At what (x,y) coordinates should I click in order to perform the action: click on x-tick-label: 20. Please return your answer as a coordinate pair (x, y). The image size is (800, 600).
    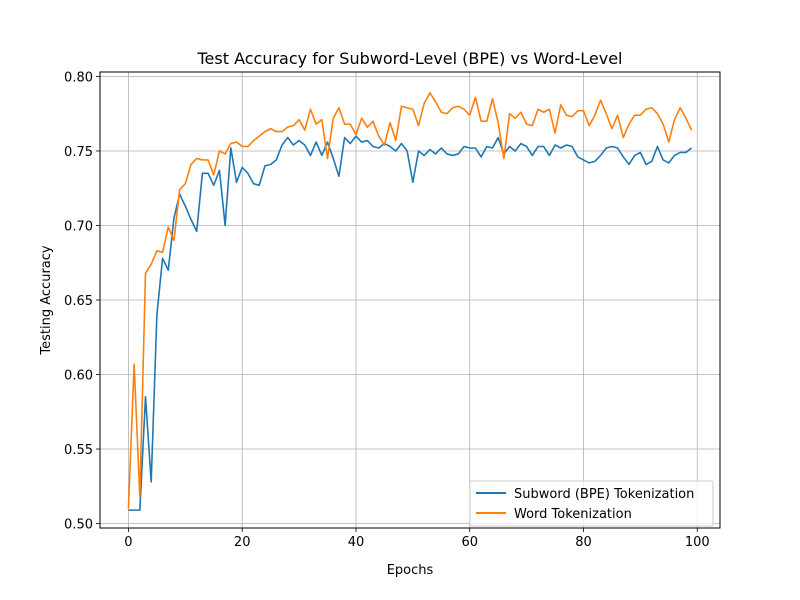
    Looking at the image, I should click on (242, 542).